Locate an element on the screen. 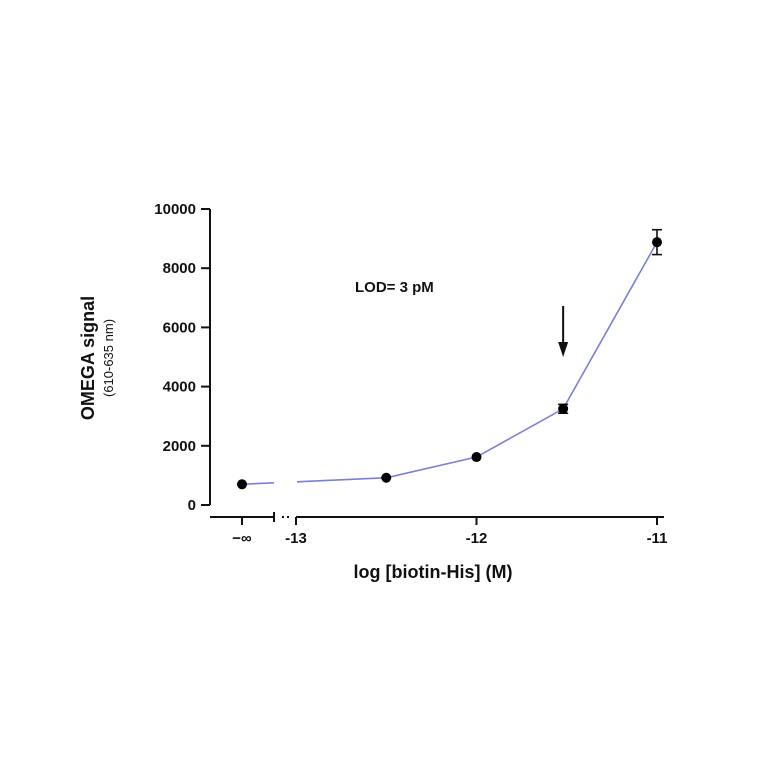 The image size is (764, 764). arrow-head is located at coordinates (563, 349).